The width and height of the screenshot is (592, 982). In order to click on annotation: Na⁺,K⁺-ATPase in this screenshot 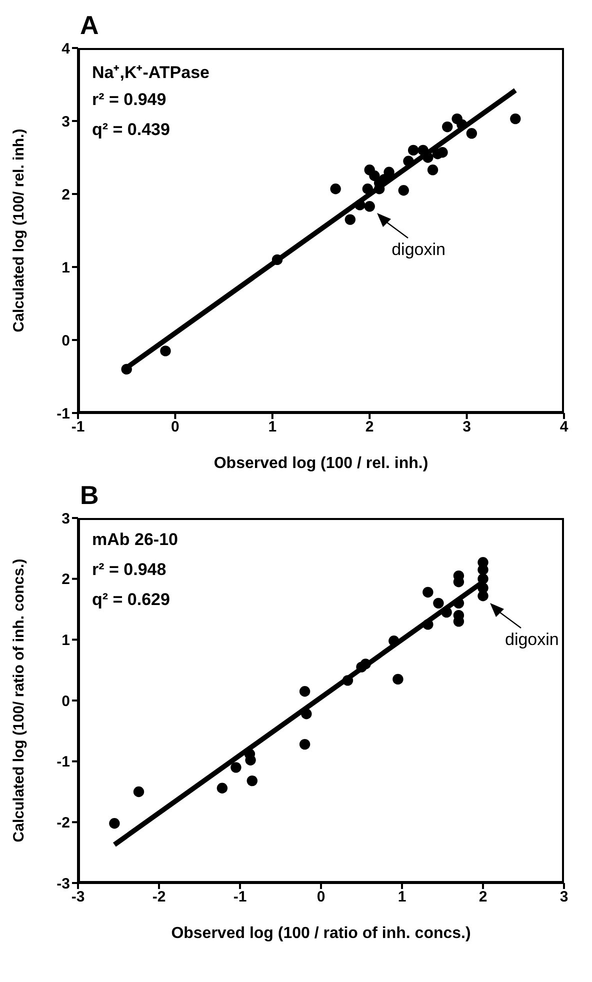, I will do `click(151, 72)`.